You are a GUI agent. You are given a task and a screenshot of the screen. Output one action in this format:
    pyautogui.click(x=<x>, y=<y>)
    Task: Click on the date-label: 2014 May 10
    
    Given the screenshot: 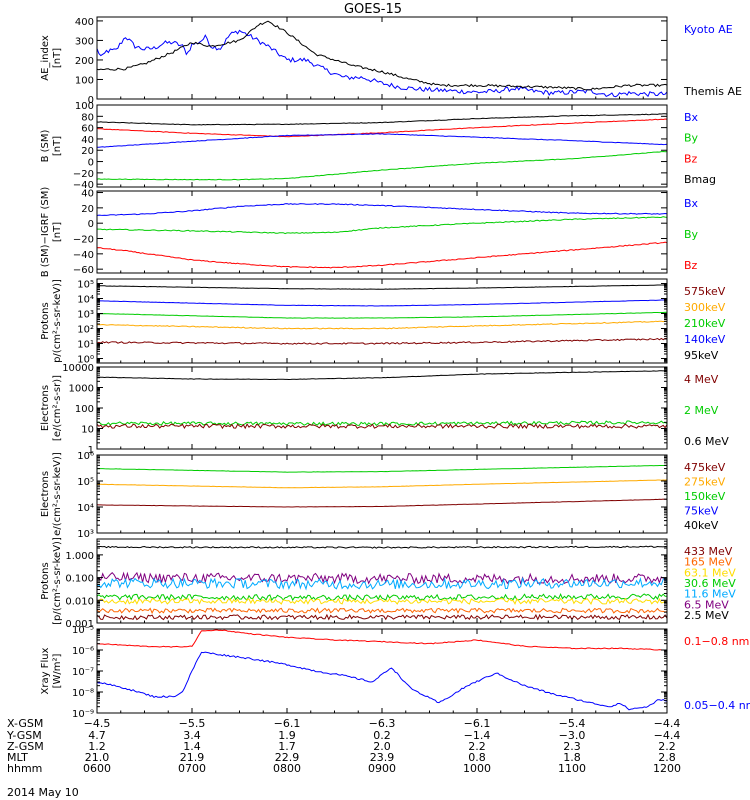 What is the action you would take?
    pyautogui.click(x=43, y=792)
    